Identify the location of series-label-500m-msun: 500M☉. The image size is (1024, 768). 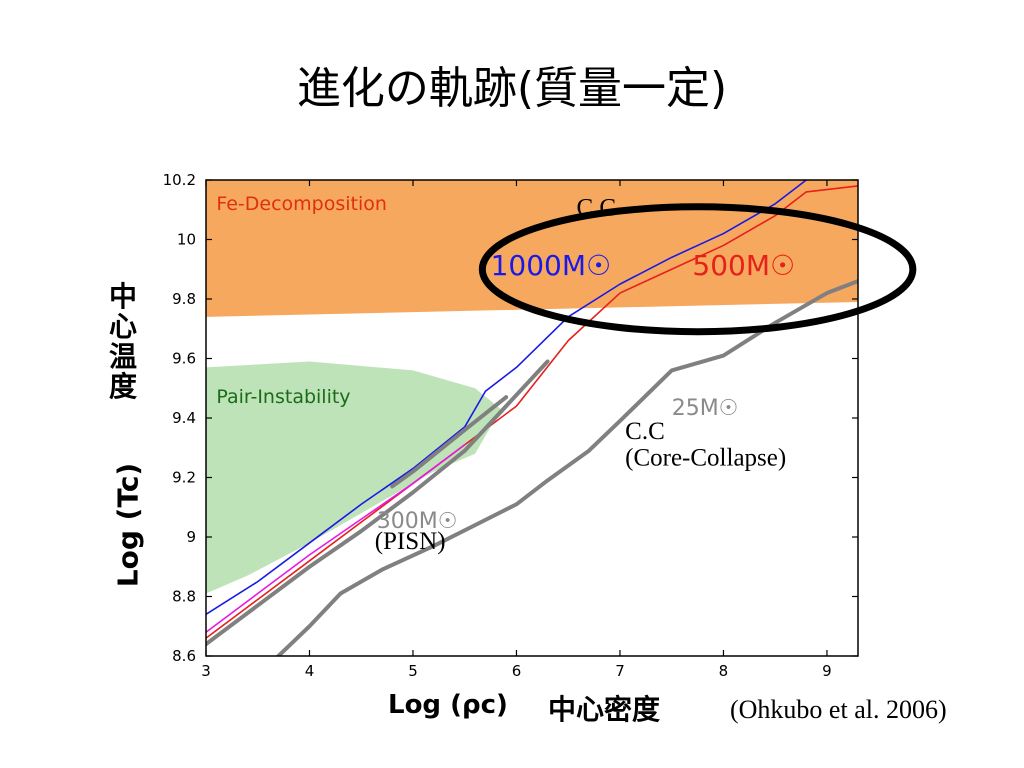
(743, 265).